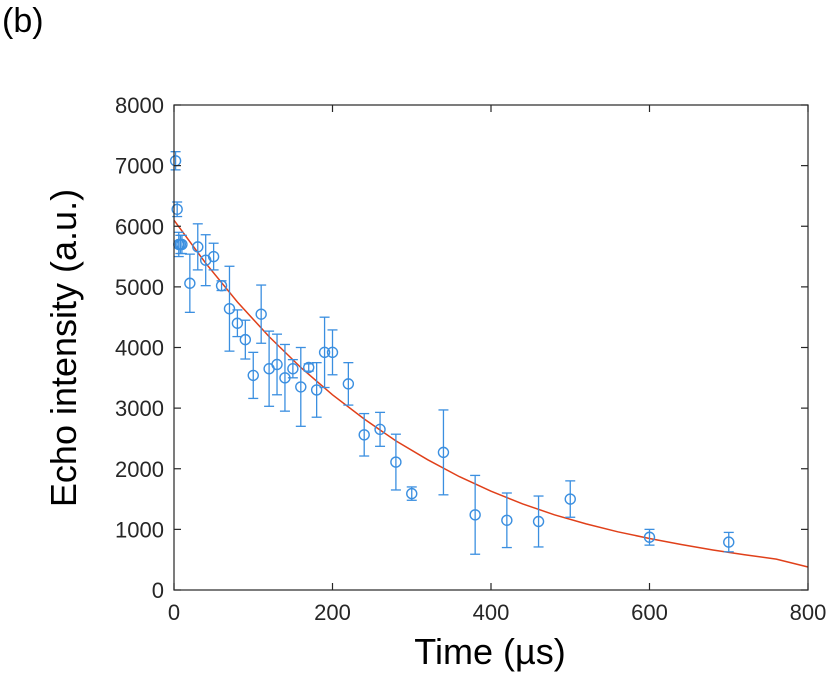  I want to click on y-tick-label: 8000, so click(139, 105).